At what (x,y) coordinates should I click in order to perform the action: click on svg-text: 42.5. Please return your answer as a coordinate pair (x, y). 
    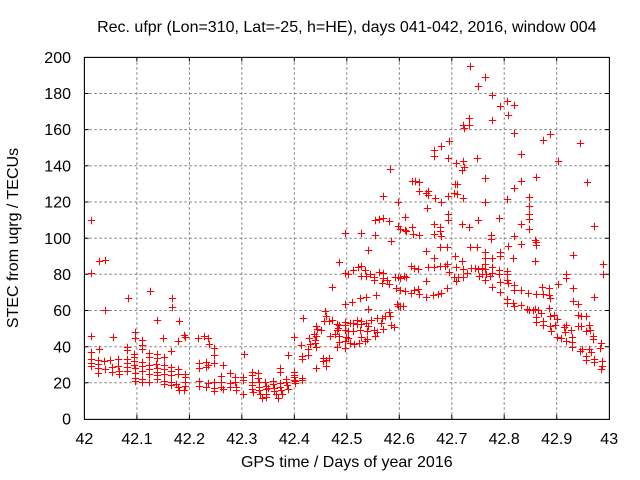
    Looking at the image, I should click on (346, 439).